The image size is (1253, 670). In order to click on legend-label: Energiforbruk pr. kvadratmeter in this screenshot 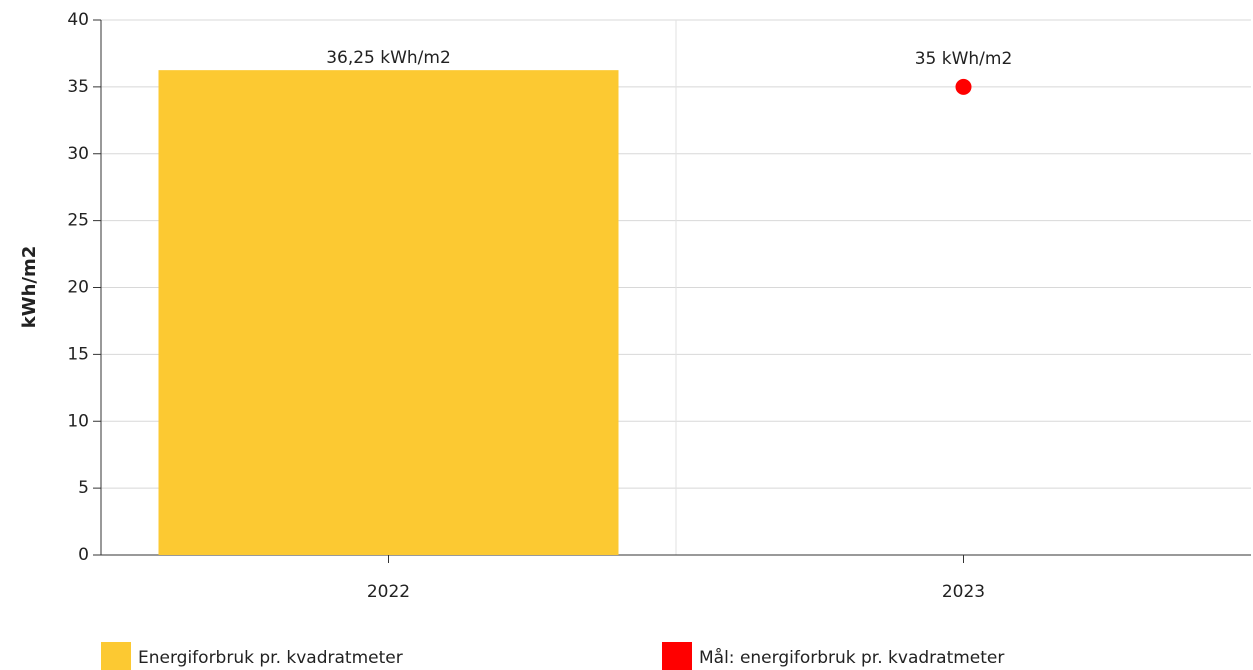, I will do `click(270, 658)`.